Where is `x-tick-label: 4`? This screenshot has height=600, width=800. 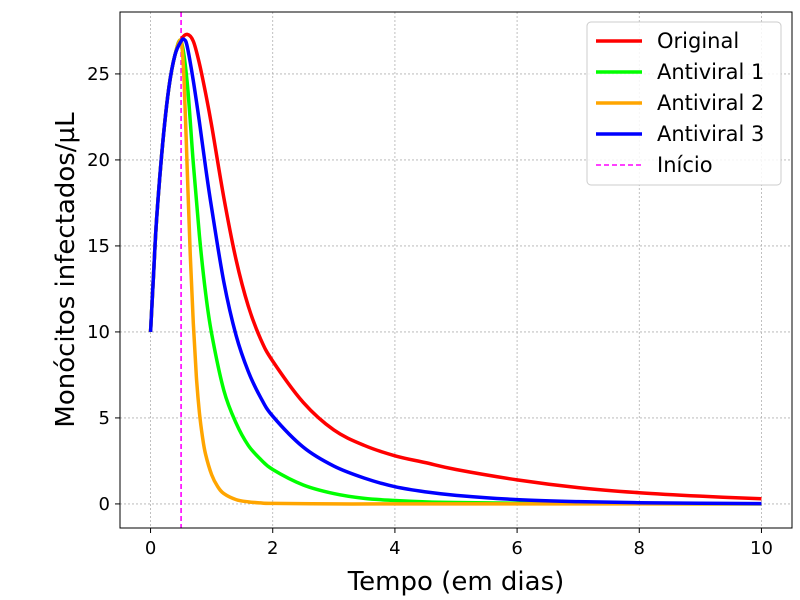
x-tick-label: 4 is located at coordinates (394, 548).